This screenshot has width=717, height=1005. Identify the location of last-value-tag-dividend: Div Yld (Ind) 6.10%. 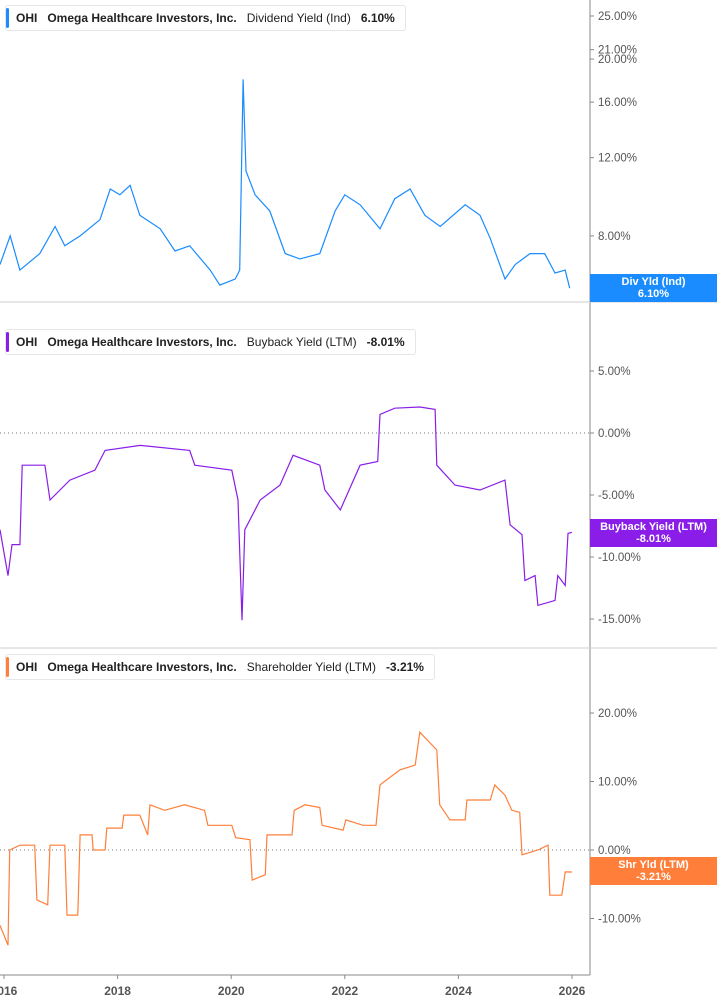
(653, 288).